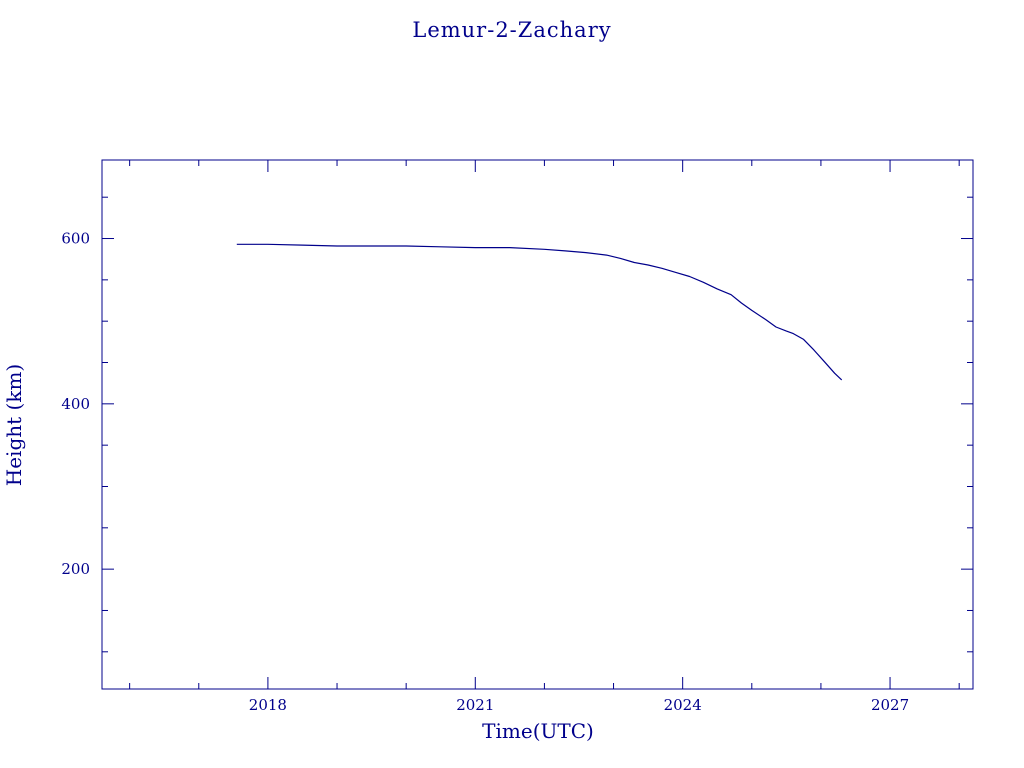 This screenshot has height=768, width=1024. I want to click on x-tick-label: 2024, so click(683, 705).